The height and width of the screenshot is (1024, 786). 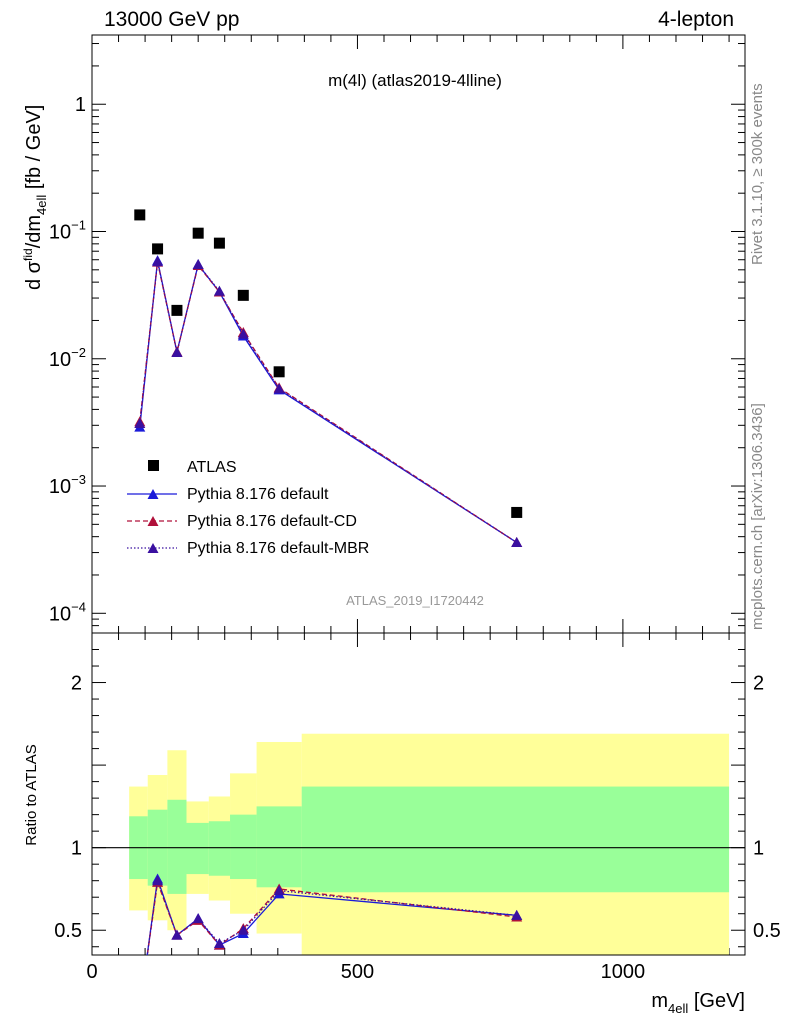 What do you see at coordinates (67, 485) in the screenshot?
I see `y-tick-label: 10⁻³` at bounding box center [67, 485].